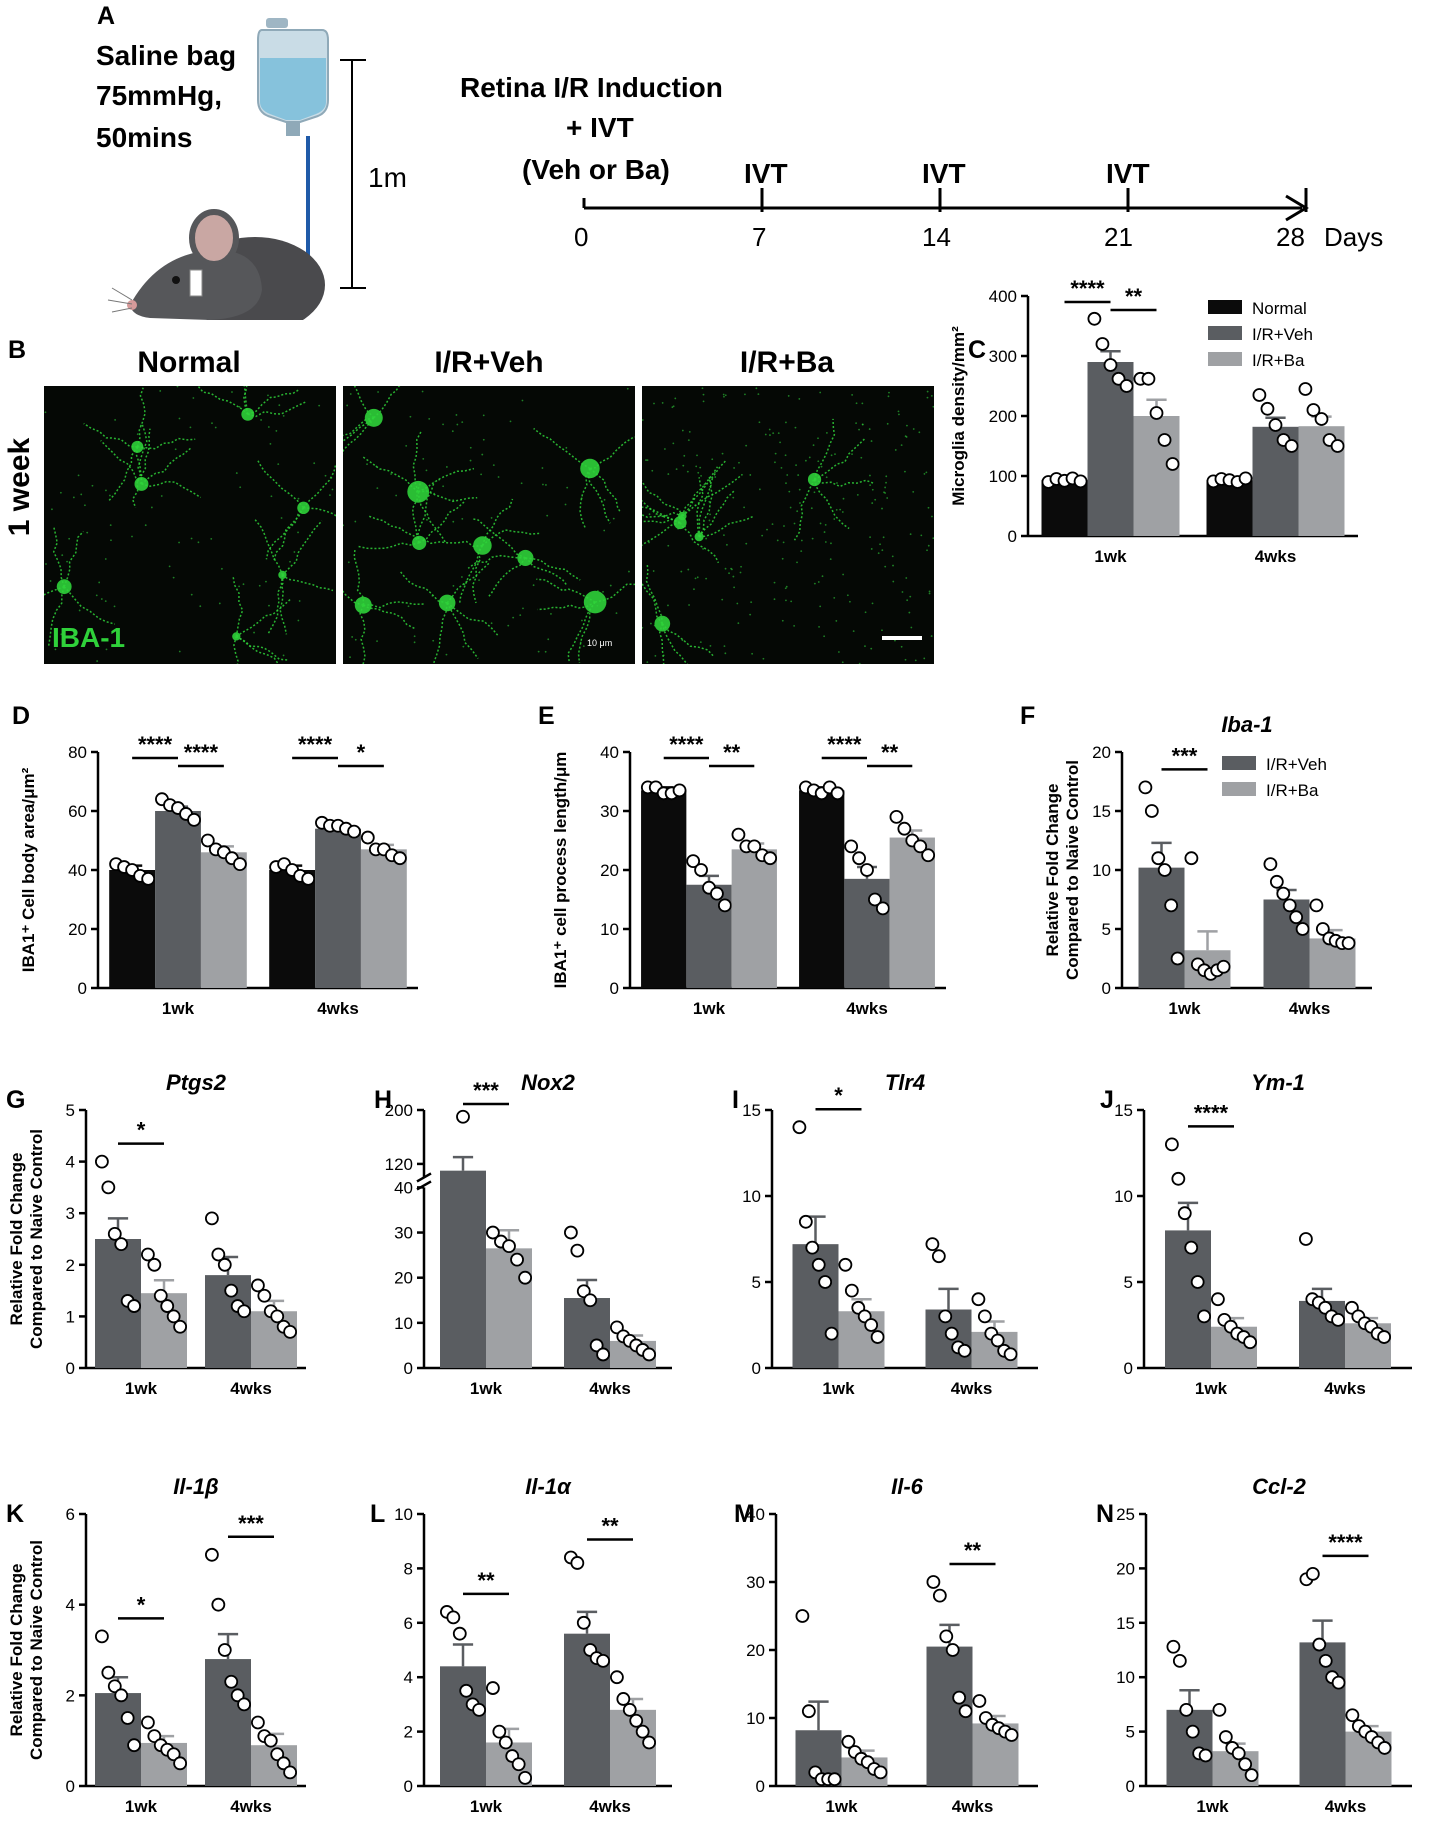 This screenshot has height=1842, width=1434. Describe the element at coordinates (751, 1110) in the screenshot. I see `y-tick-label: 15` at that location.